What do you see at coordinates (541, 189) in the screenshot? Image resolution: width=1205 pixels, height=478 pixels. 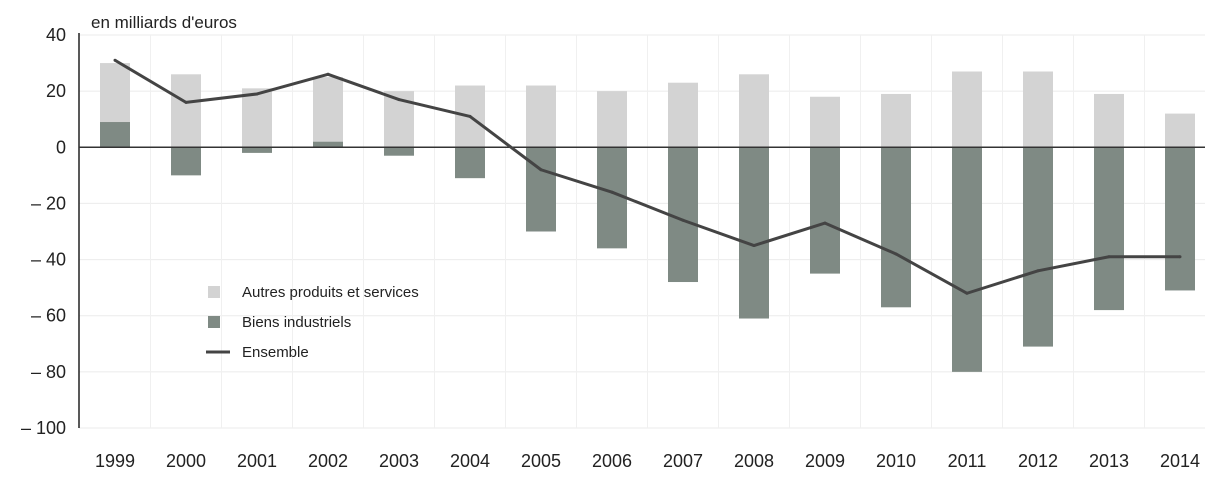 I see `bar-biens-industriels-2005` at bounding box center [541, 189].